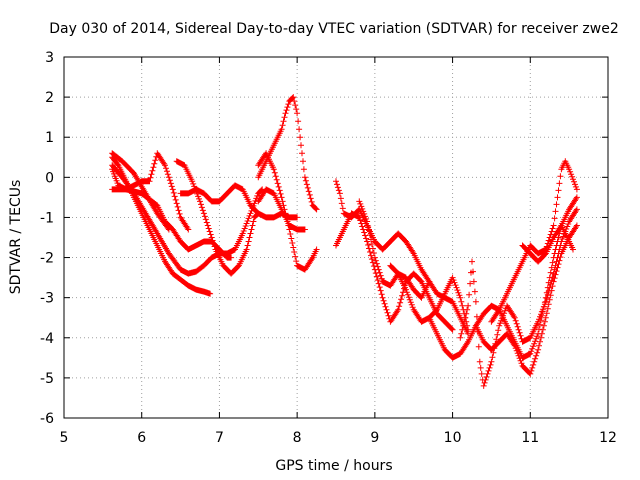 The image size is (640, 480). What do you see at coordinates (608, 438) in the screenshot?
I see `x-tick-label: 12` at bounding box center [608, 438].